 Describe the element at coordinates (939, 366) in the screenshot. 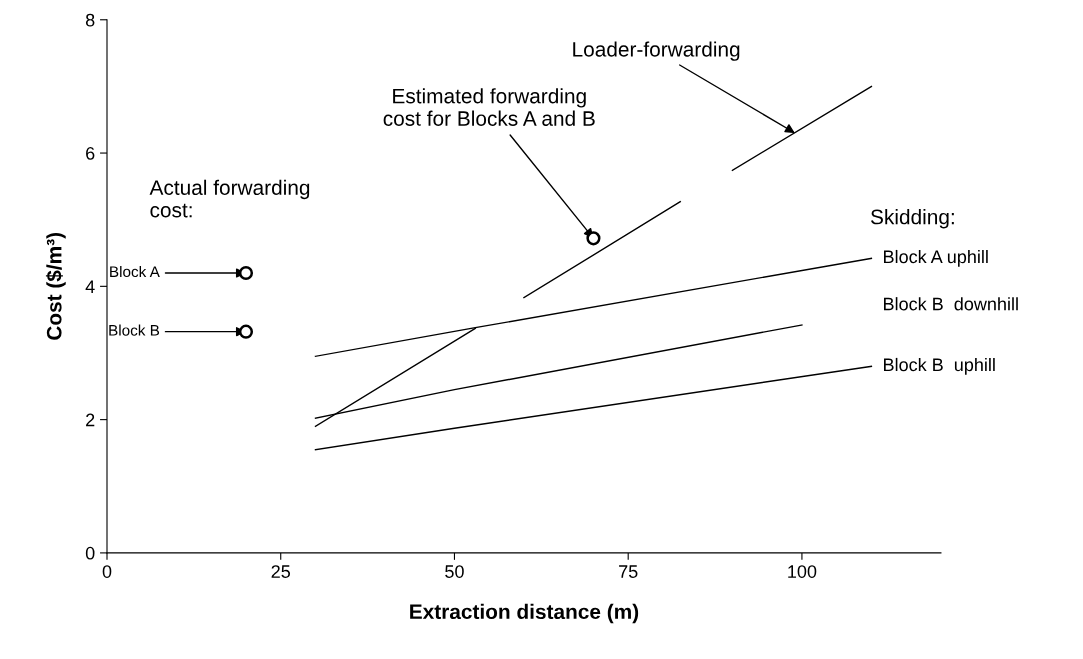

I see `series-label: Block B uphill` at that location.